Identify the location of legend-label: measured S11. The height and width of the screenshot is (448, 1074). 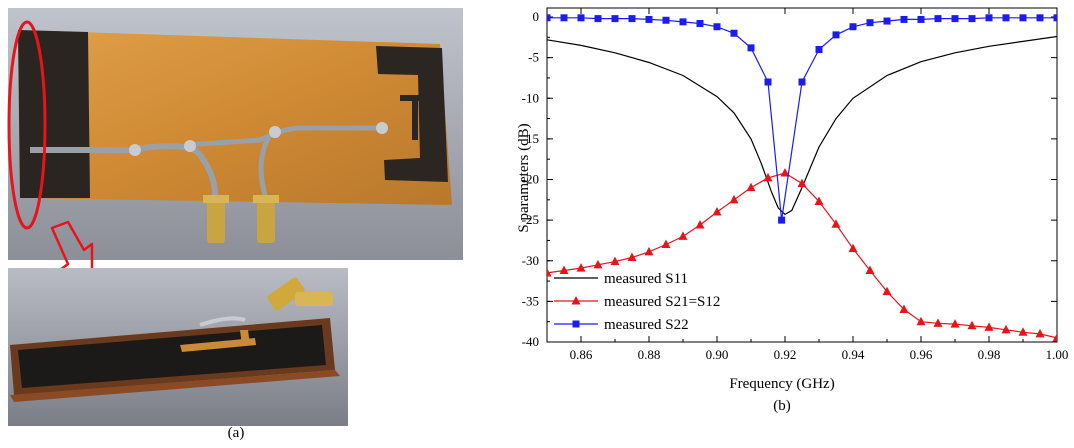
(646, 279).